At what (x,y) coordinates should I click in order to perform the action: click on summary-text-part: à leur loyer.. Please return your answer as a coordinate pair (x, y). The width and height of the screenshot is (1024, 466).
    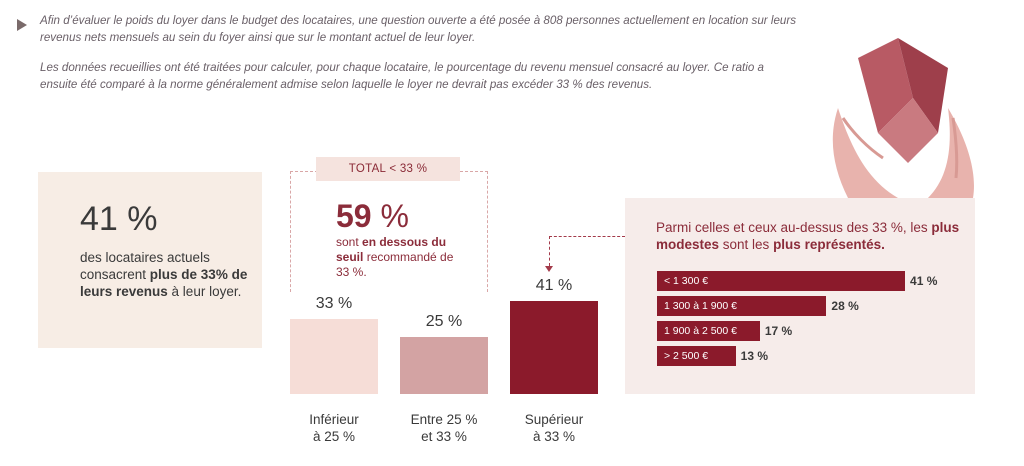
    Looking at the image, I should click on (204, 291).